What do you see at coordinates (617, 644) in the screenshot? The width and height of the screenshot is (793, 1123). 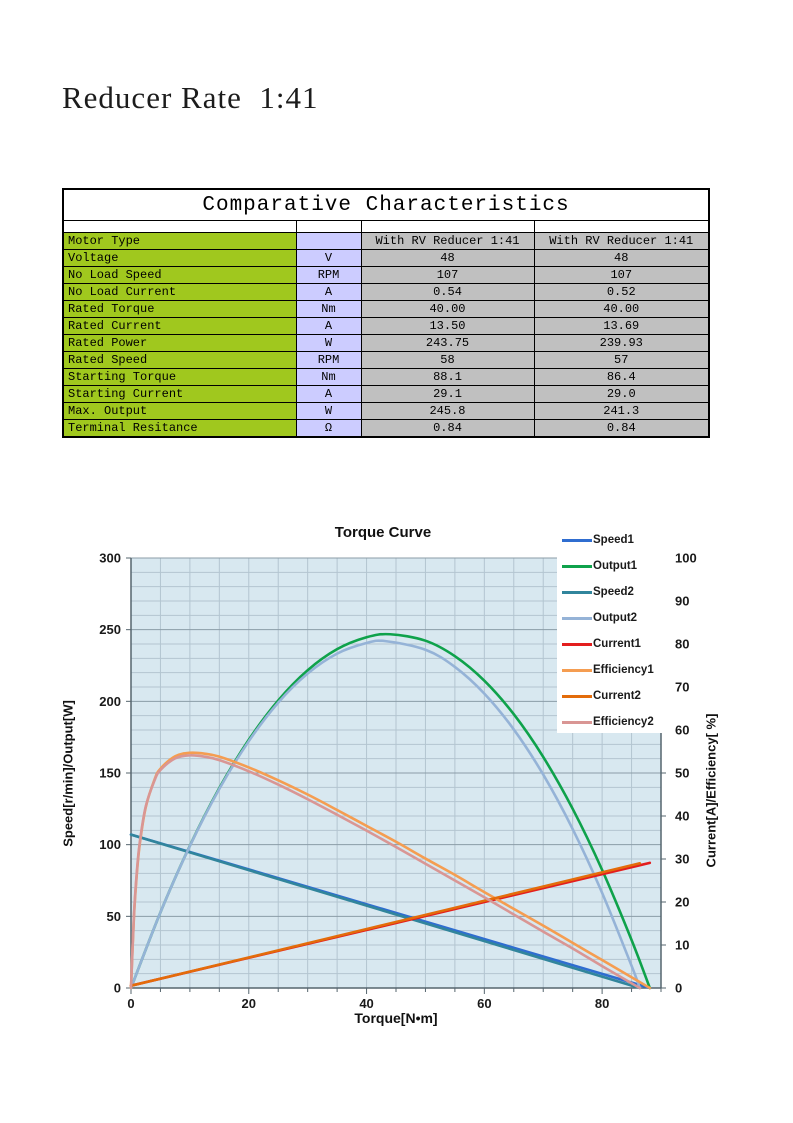 I see `legend-label: Current1` at bounding box center [617, 644].